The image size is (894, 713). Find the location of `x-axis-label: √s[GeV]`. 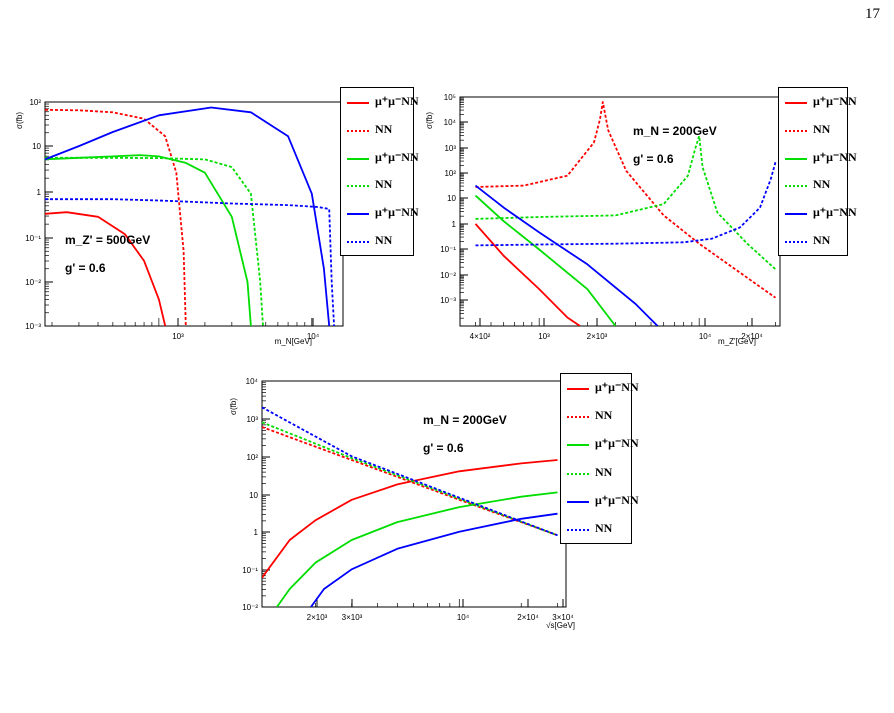

x-axis-label: √s[GeV] is located at coordinates (560, 625).